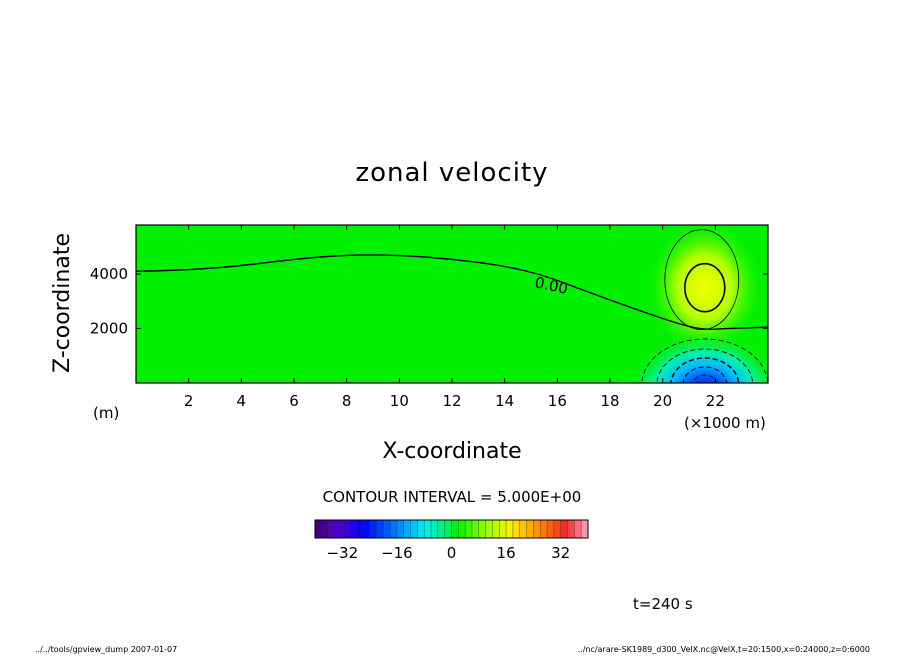  What do you see at coordinates (452, 292) in the screenshot?
I see `contour-zero-line` at bounding box center [452, 292].